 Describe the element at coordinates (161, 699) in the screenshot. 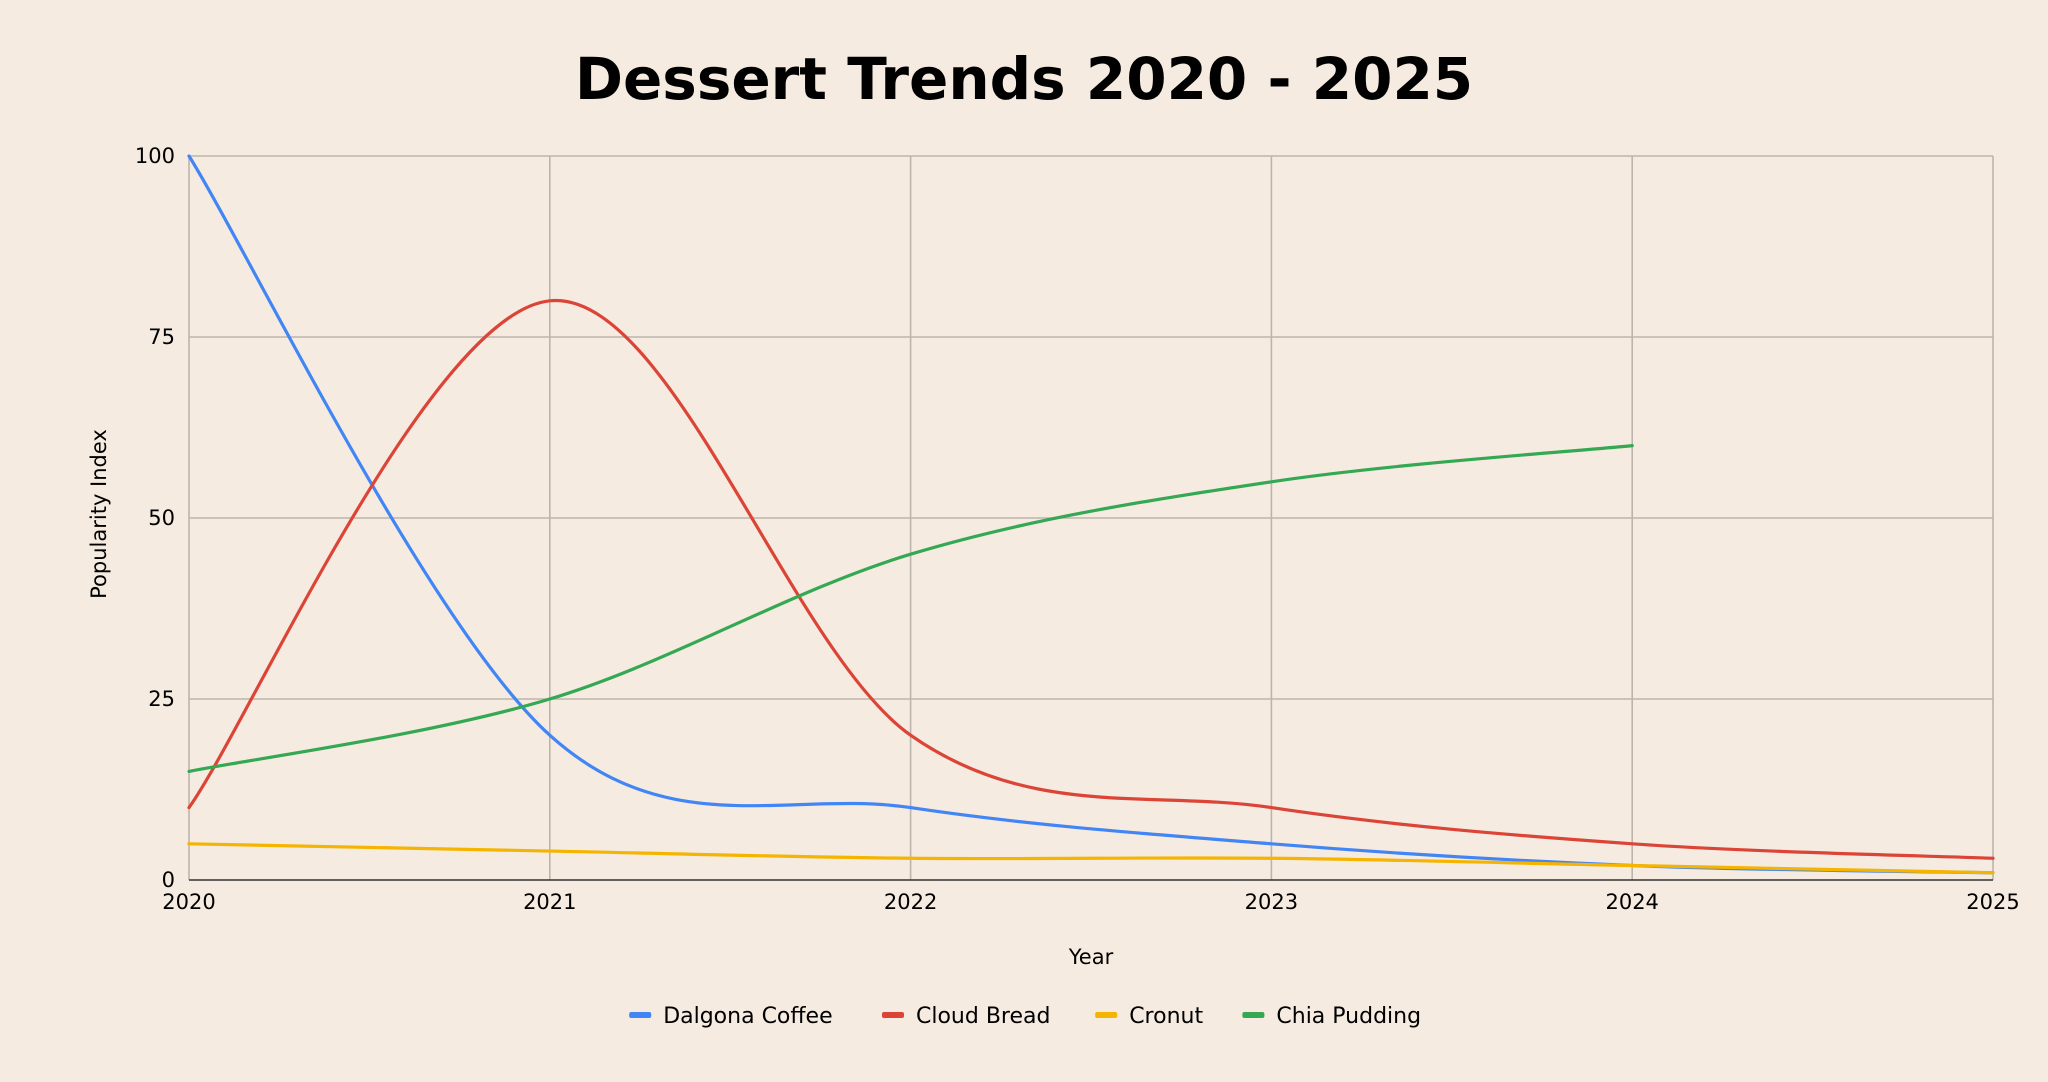

I see `y-tick-label: 25` at that location.